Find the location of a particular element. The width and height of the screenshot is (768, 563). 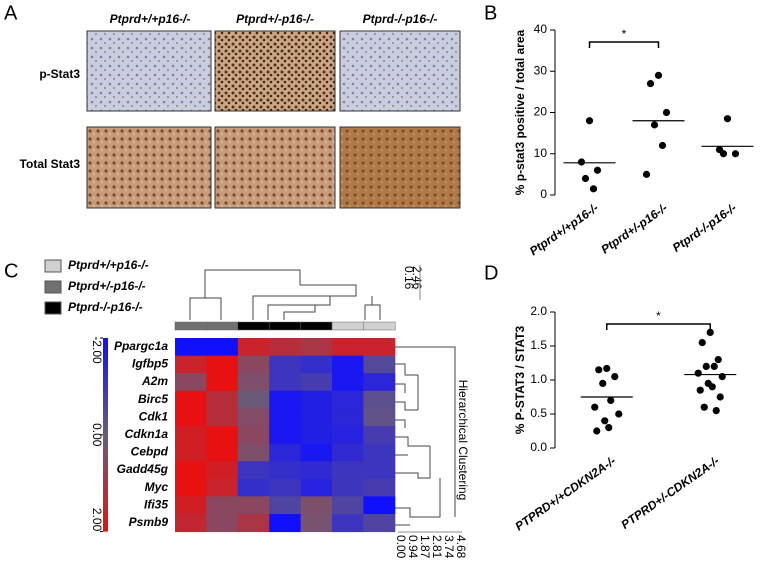

row-label: Cebpd is located at coordinates (150, 452).